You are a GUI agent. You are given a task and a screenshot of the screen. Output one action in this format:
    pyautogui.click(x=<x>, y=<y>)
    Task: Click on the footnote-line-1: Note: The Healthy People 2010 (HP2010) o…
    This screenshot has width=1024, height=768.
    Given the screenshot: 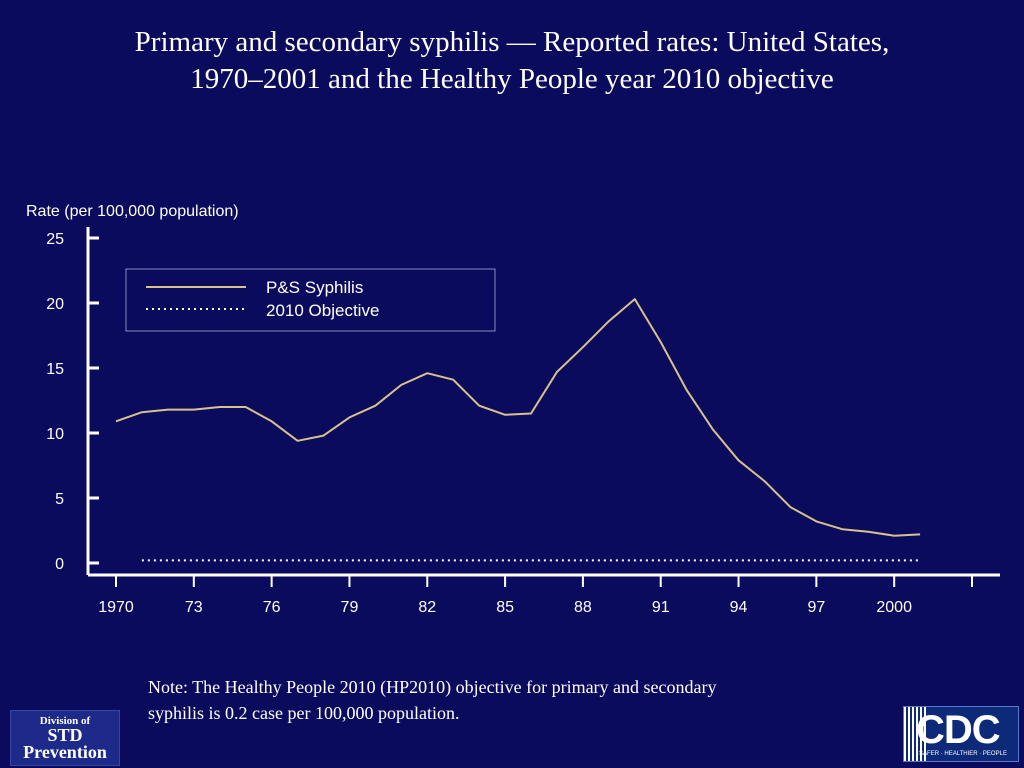 What is the action you would take?
    pyautogui.click(x=432, y=687)
    